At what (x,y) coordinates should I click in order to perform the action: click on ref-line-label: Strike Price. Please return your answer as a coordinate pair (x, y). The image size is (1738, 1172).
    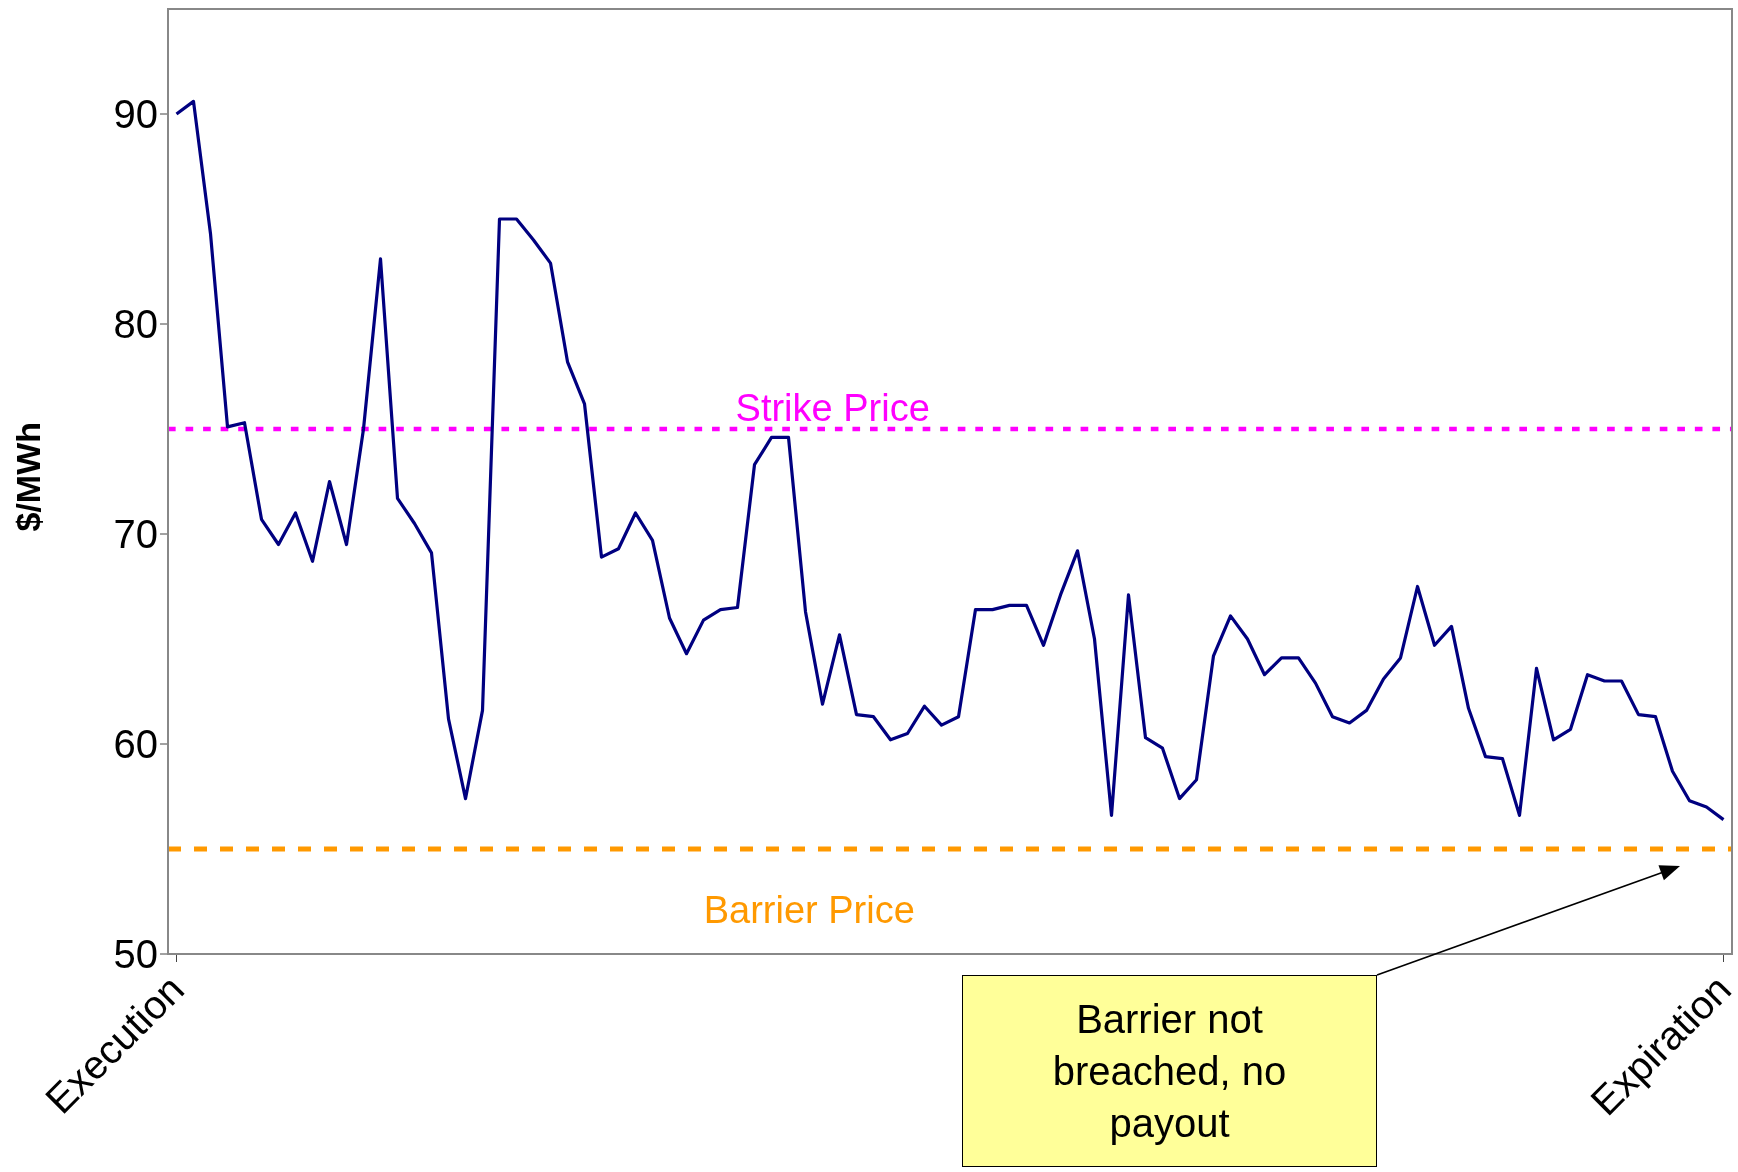
    Looking at the image, I should click on (832, 408).